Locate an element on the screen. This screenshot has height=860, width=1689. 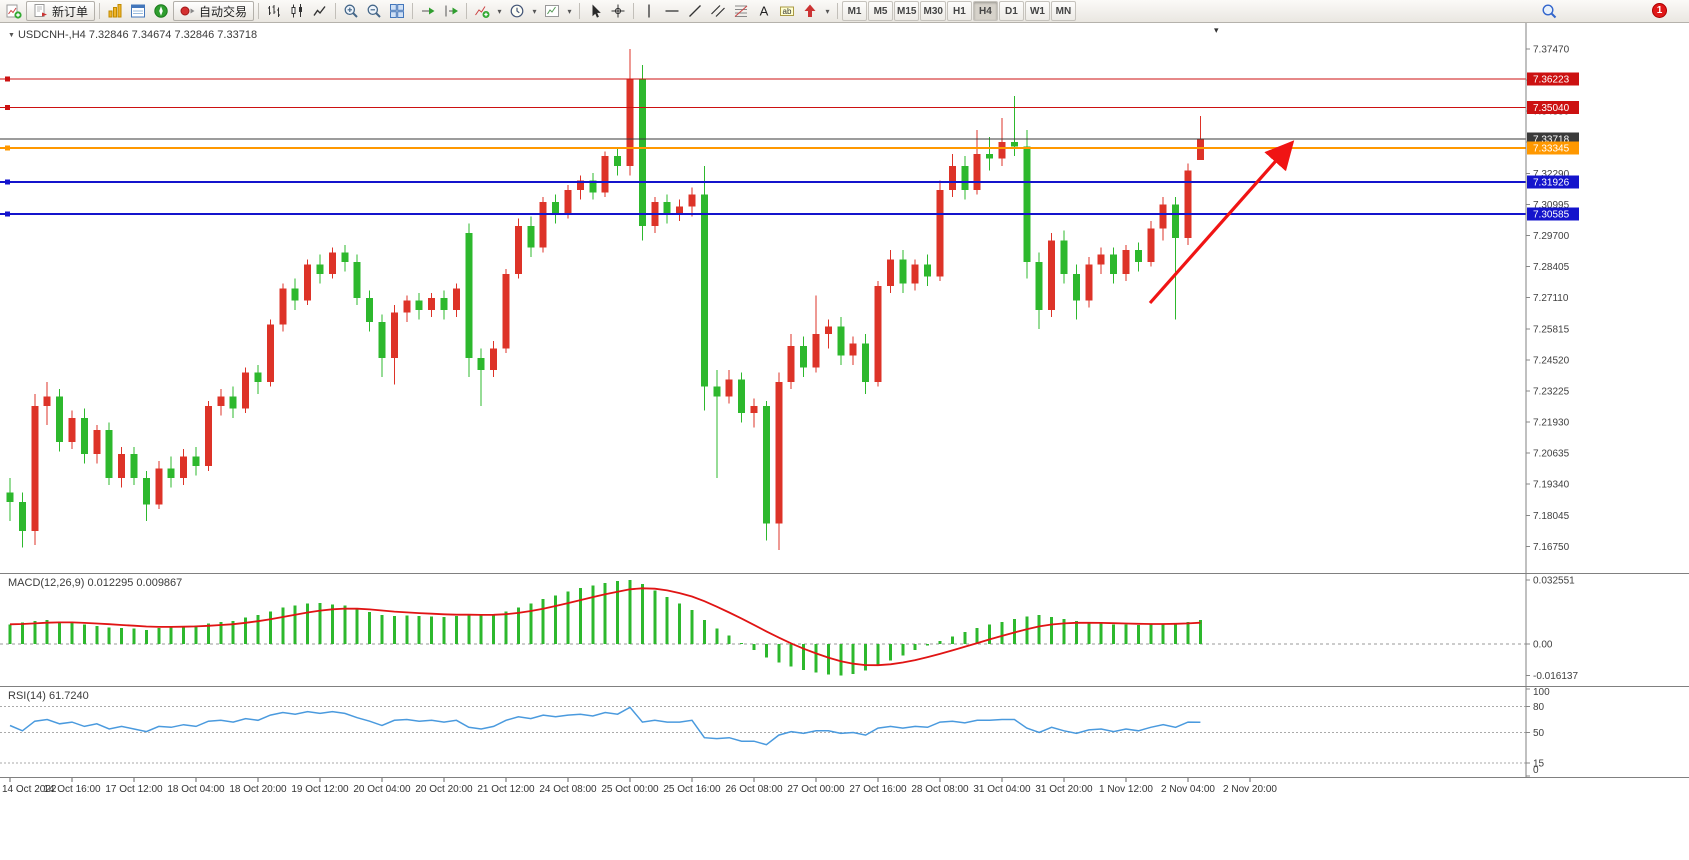
horizontal-lines is located at coordinates (763, 146).